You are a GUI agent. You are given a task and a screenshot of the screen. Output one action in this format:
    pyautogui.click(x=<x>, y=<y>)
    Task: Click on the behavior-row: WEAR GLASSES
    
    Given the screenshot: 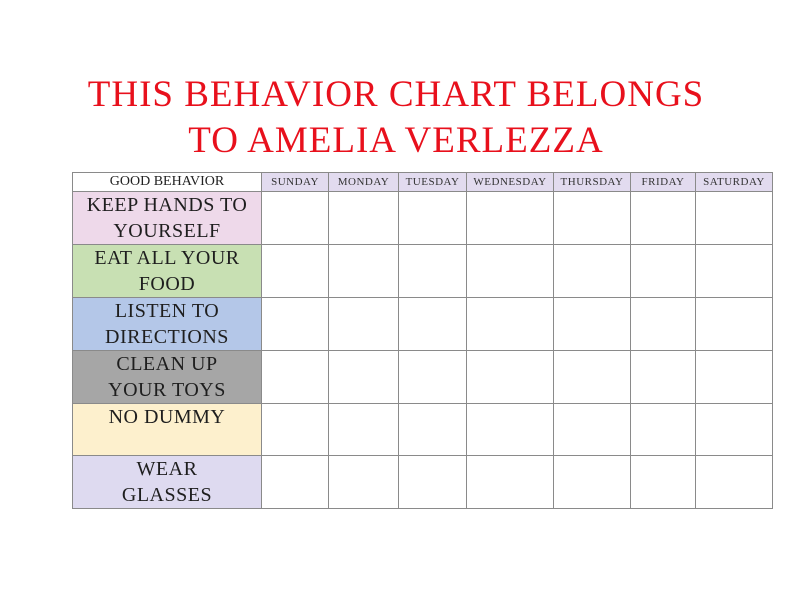 What is the action you would take?
    pyautogui.click(x=422, y=482)
    